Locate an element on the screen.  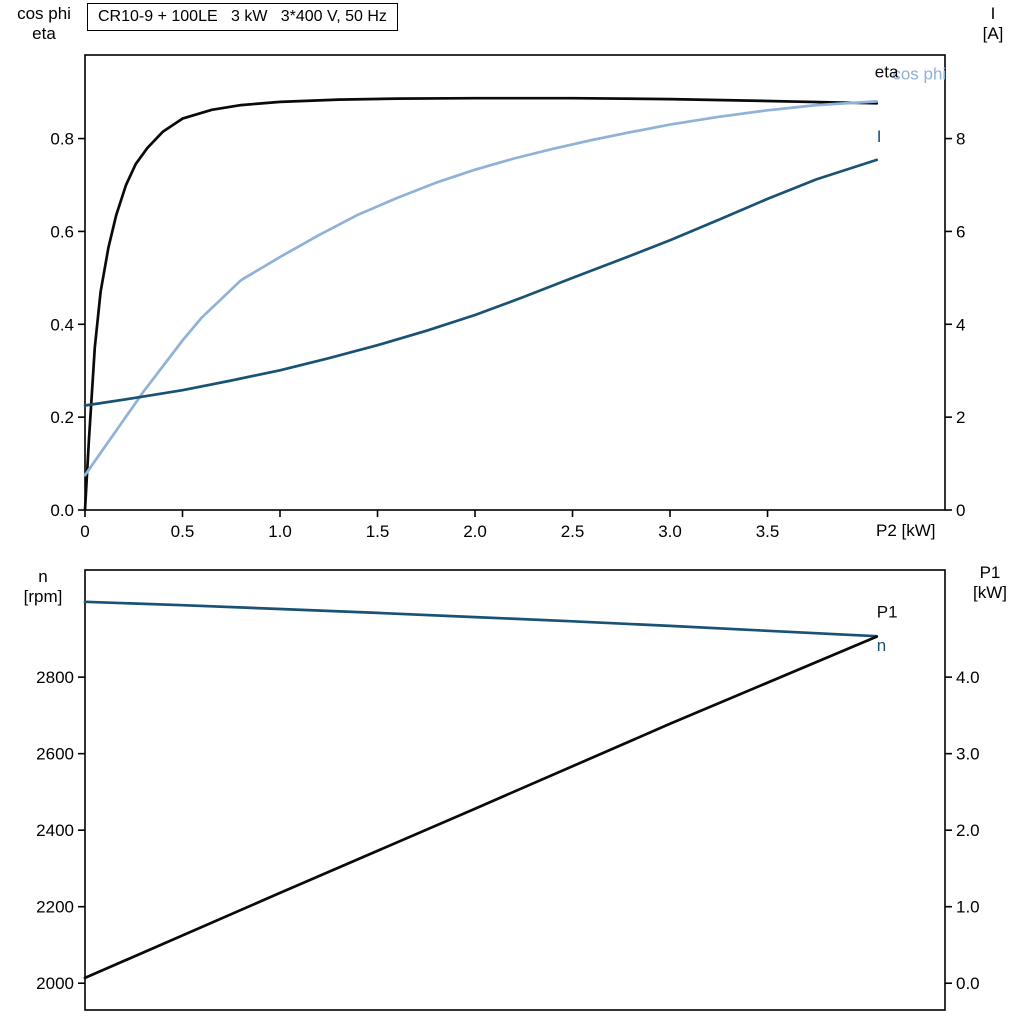
left-tick-label: 2800 is located at coordinates (55, 677).